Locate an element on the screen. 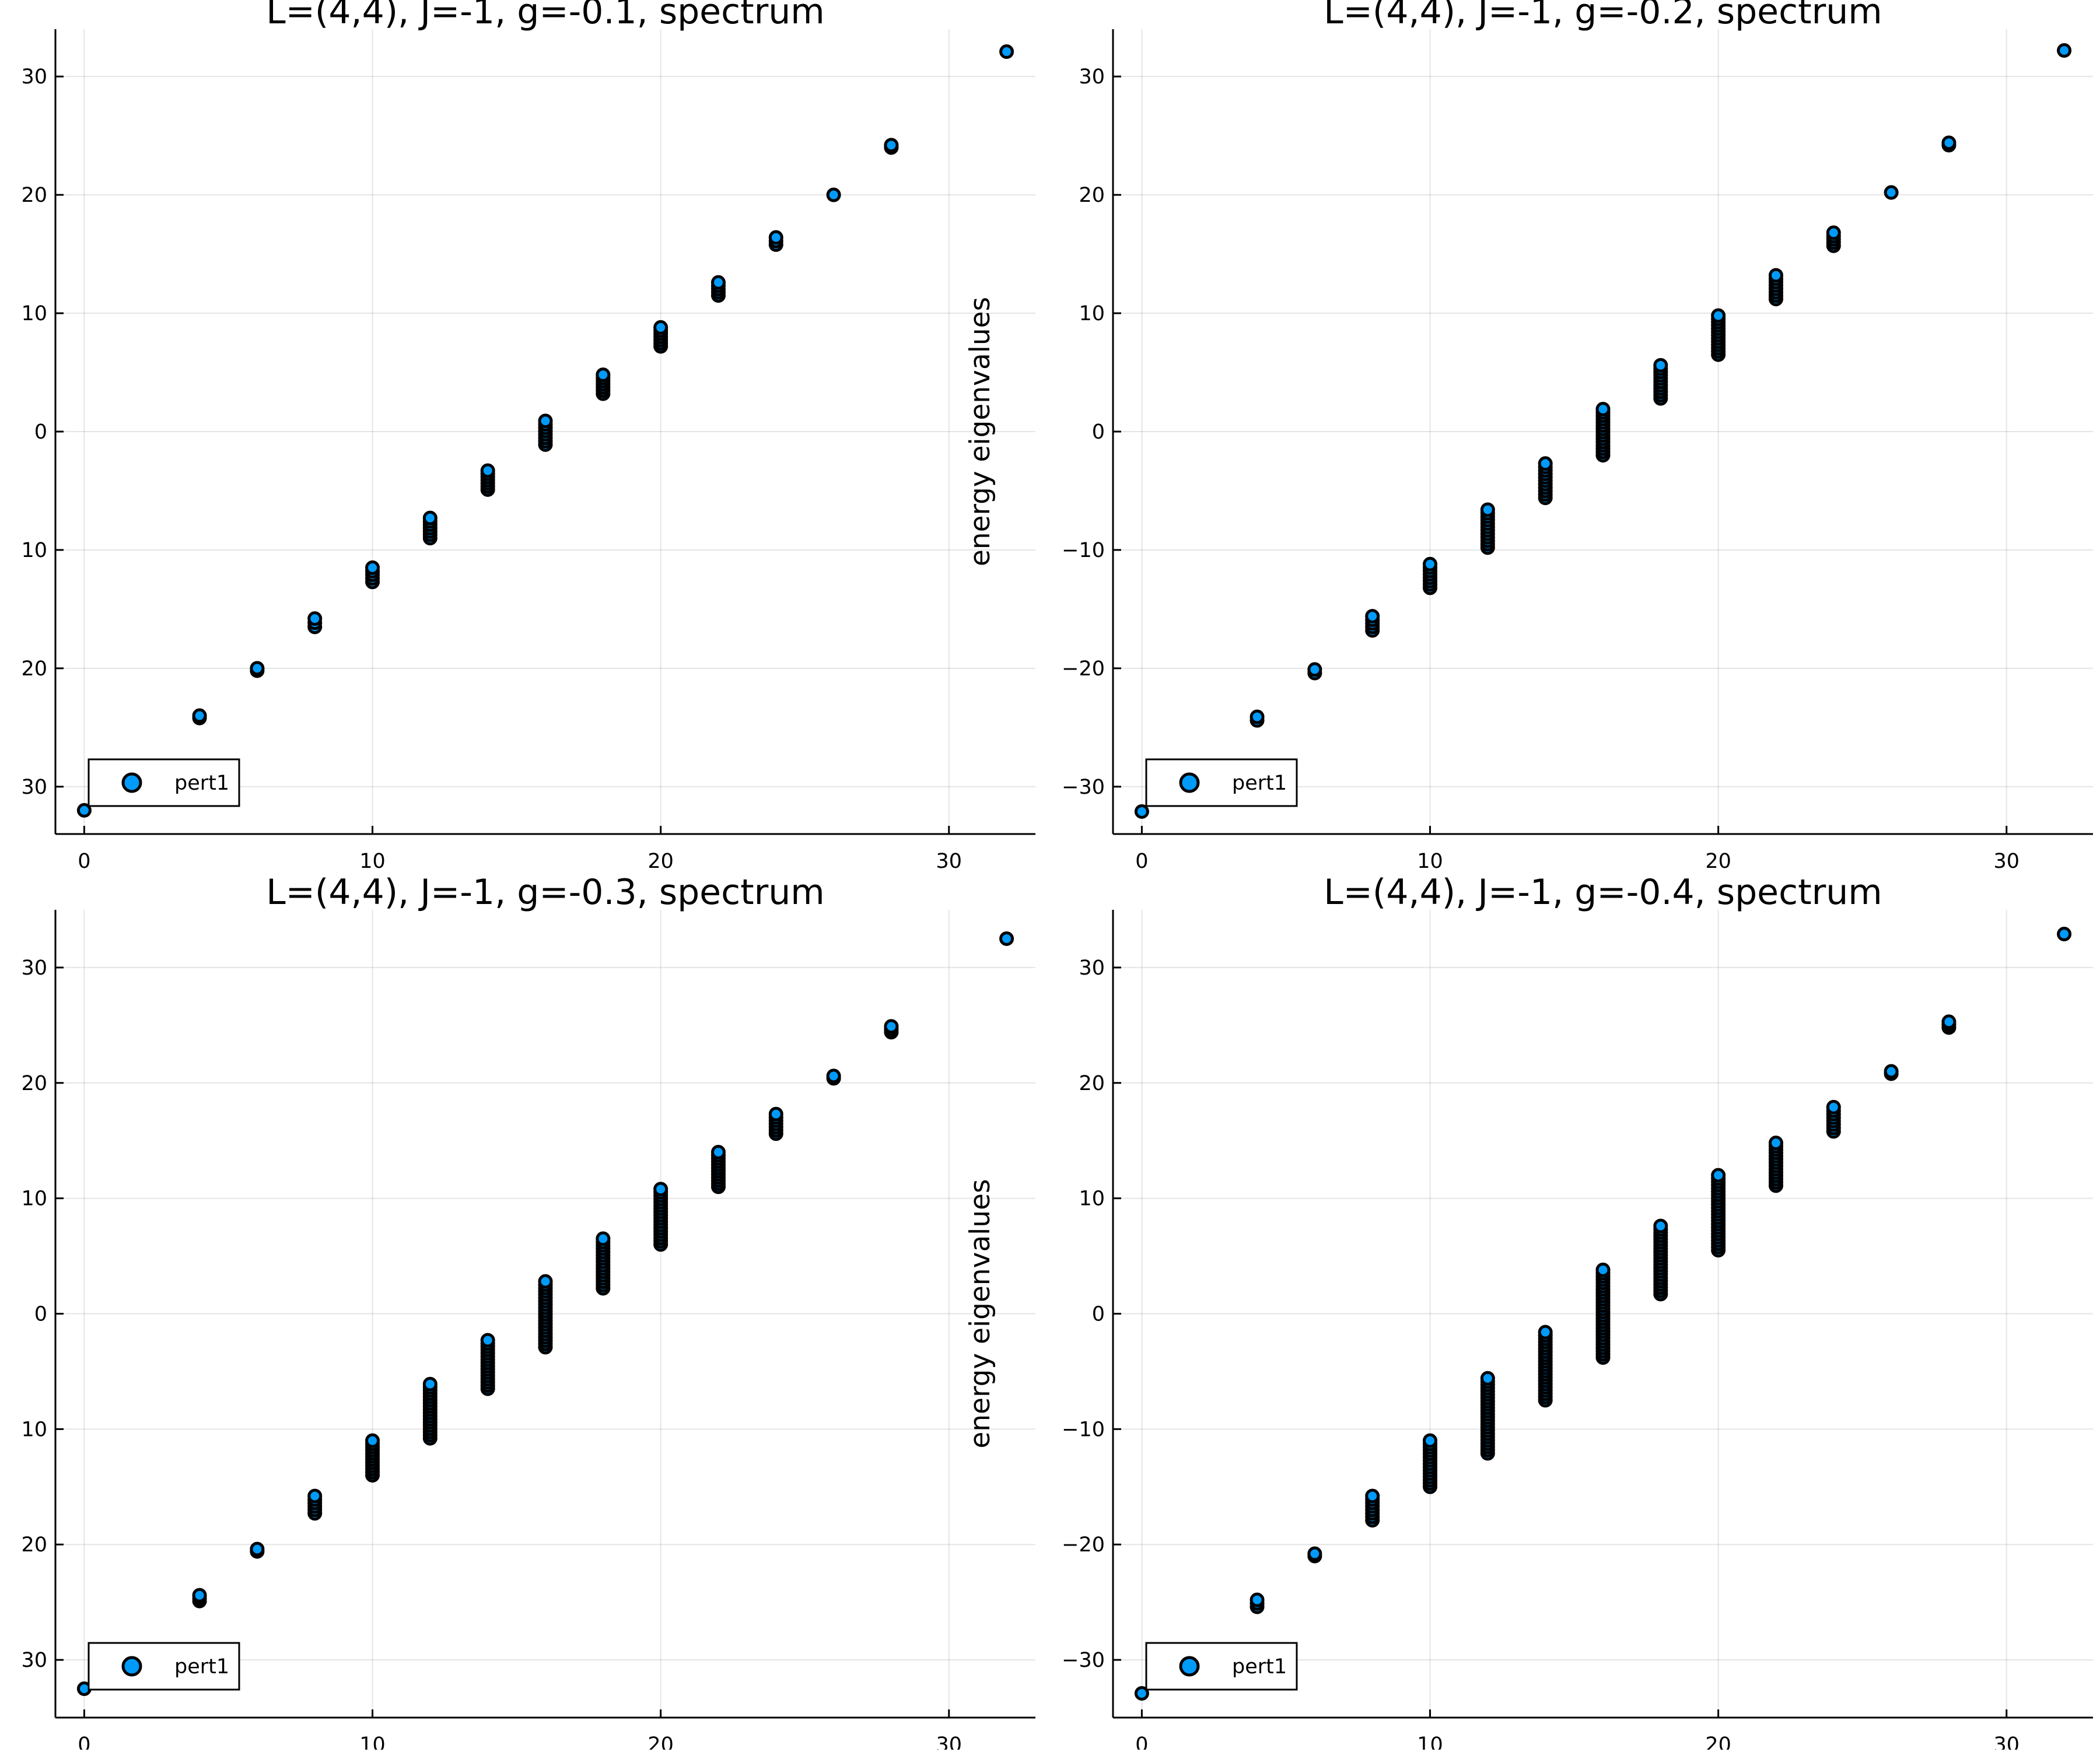 This screenshot has height=1752, width=2100. chart-title: L=(4,4), J=-1, g=-0.2, spectrum is located at coordinates (1603, 16).